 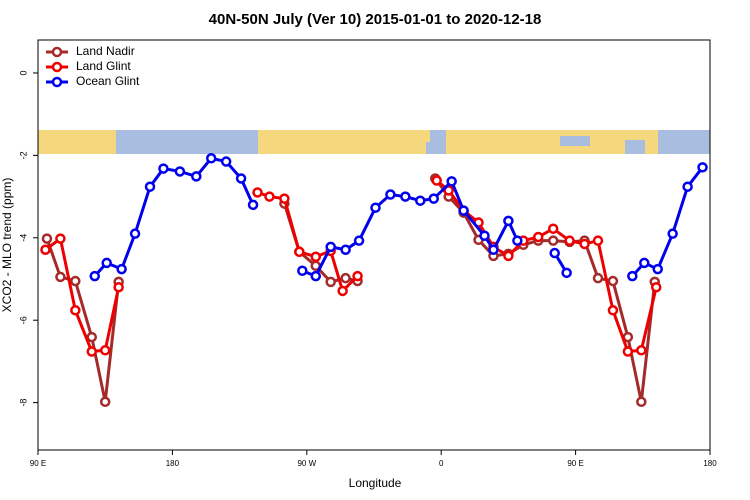 What do you see at coordinates (306, 463) in the screenshot?
I see `x-tick-label: 90 W` at bounding box center [306, 463].